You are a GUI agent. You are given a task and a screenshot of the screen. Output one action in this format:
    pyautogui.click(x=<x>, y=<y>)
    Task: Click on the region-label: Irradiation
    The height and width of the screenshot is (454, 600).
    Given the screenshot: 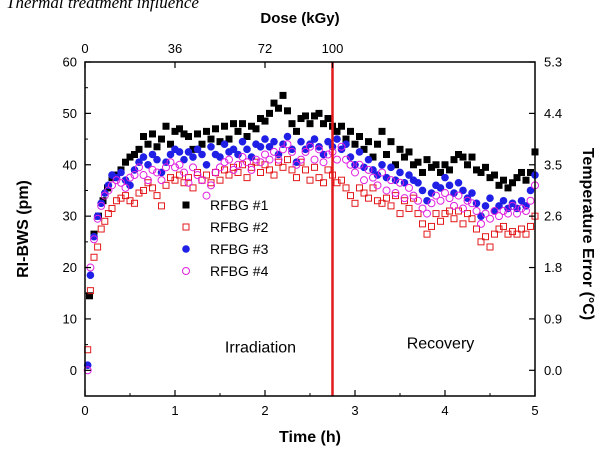 What is the action you would take?
    pyautogui.click(x=260, y=347)
    